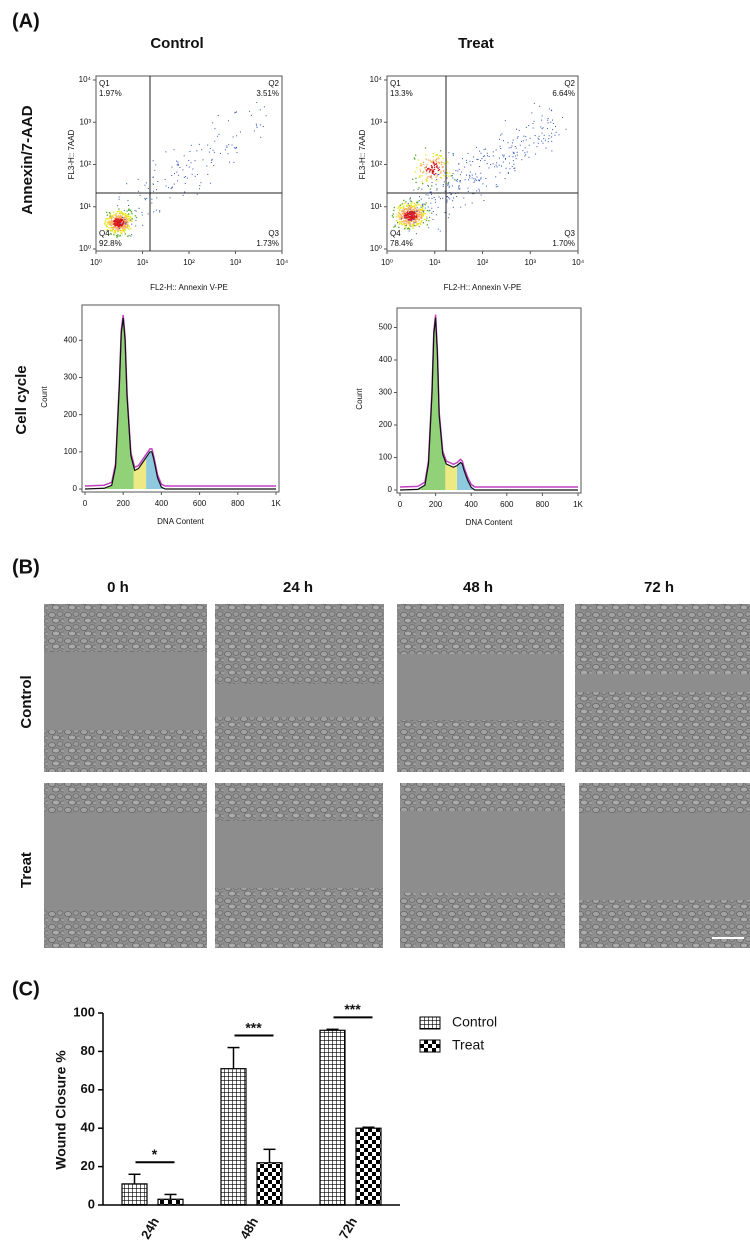 This screenshot has width=750, height=1255. Describe the element at coordinates (435, 262) in the screenshot. I see `x-tick-label: 10¹` at that location.